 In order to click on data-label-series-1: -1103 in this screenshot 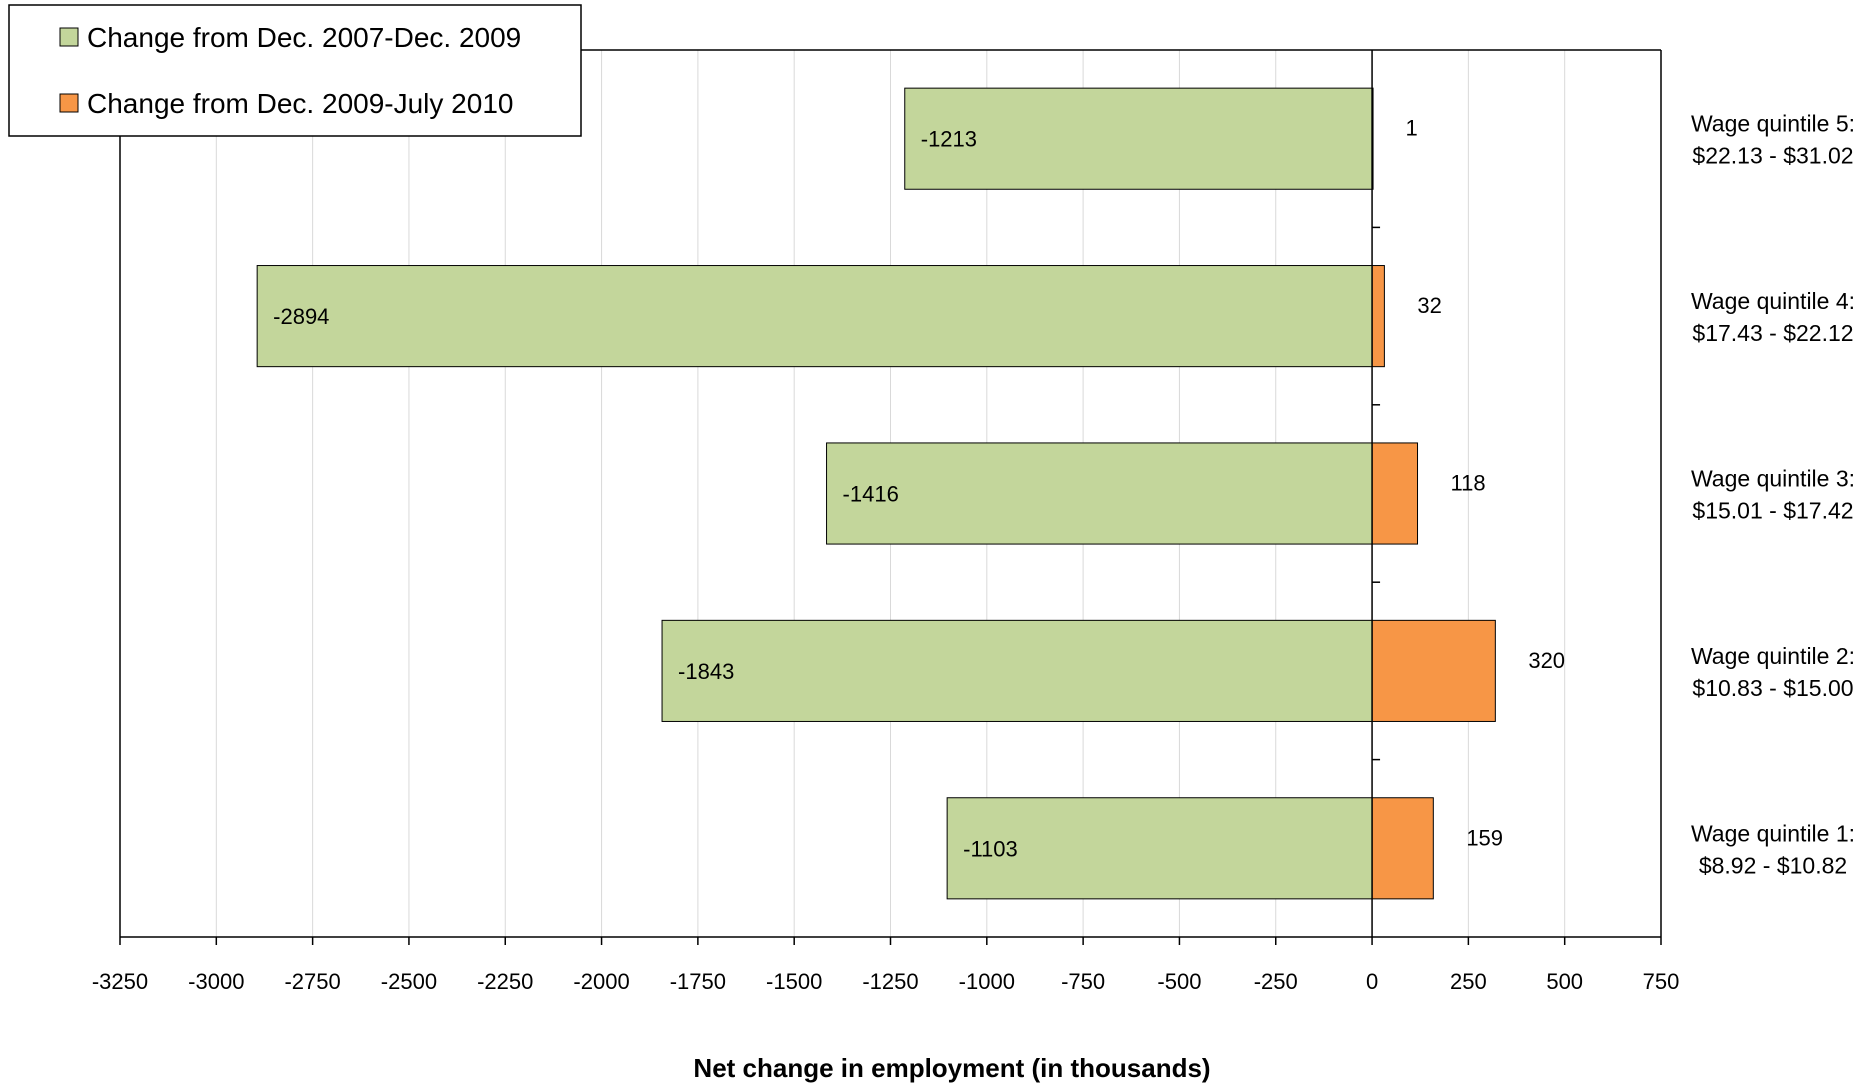, I will do `click(990, 848)`.